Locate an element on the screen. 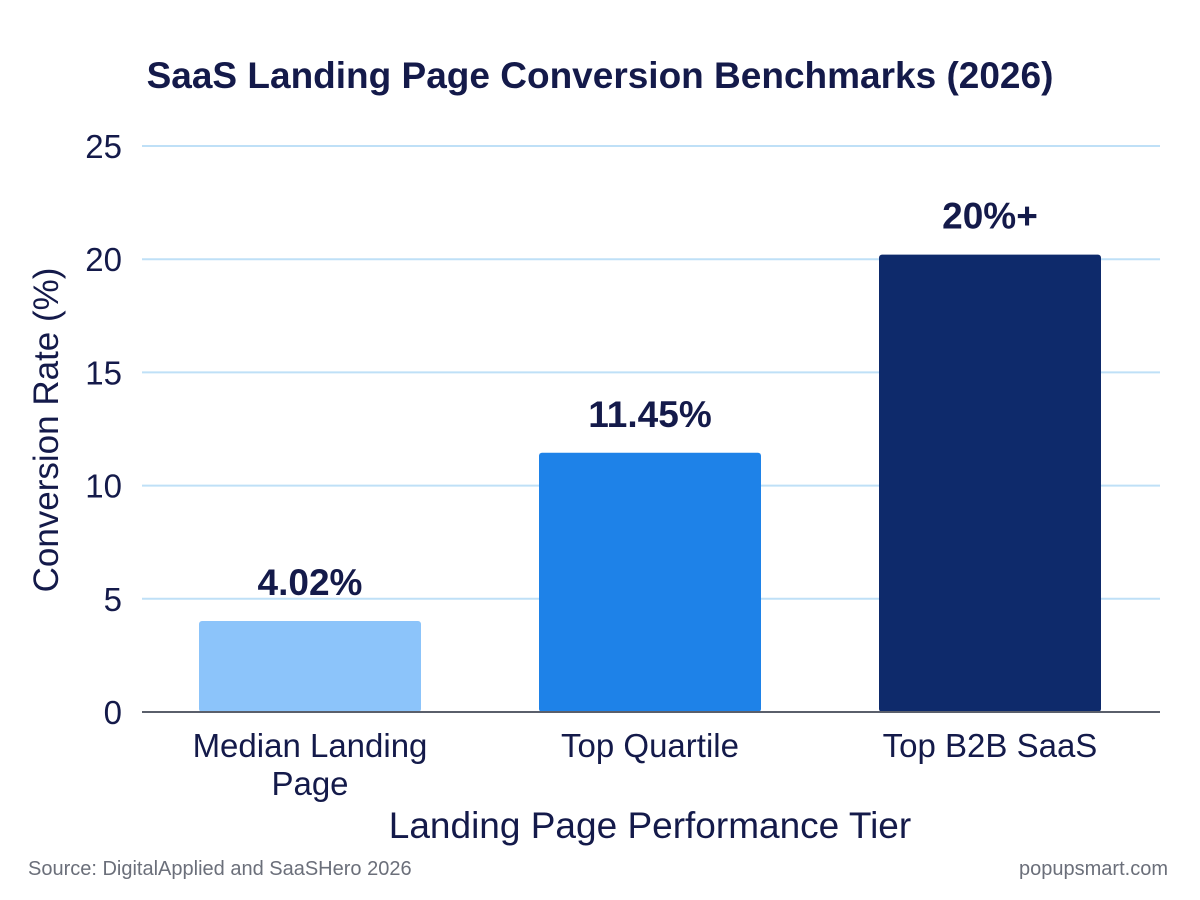  x-tick-label: Top B2B SaaS is located at coordinates (990, 745).